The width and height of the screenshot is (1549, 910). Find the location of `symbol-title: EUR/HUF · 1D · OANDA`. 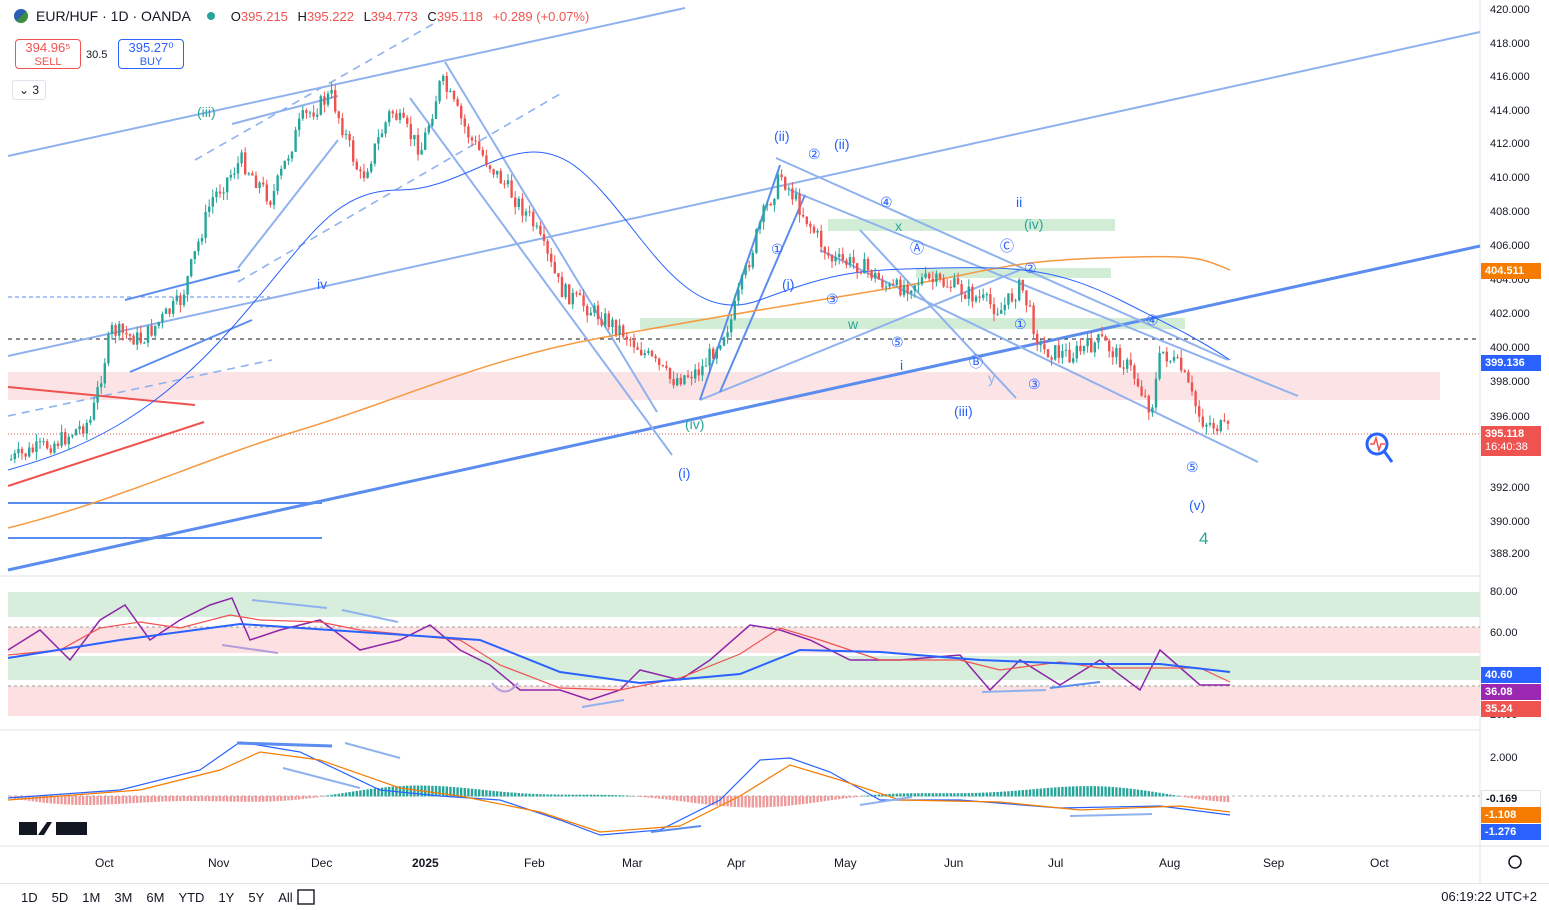

symbol-title: EUR/HUF · 1D · OANDA is located at coordinates (113, 16).